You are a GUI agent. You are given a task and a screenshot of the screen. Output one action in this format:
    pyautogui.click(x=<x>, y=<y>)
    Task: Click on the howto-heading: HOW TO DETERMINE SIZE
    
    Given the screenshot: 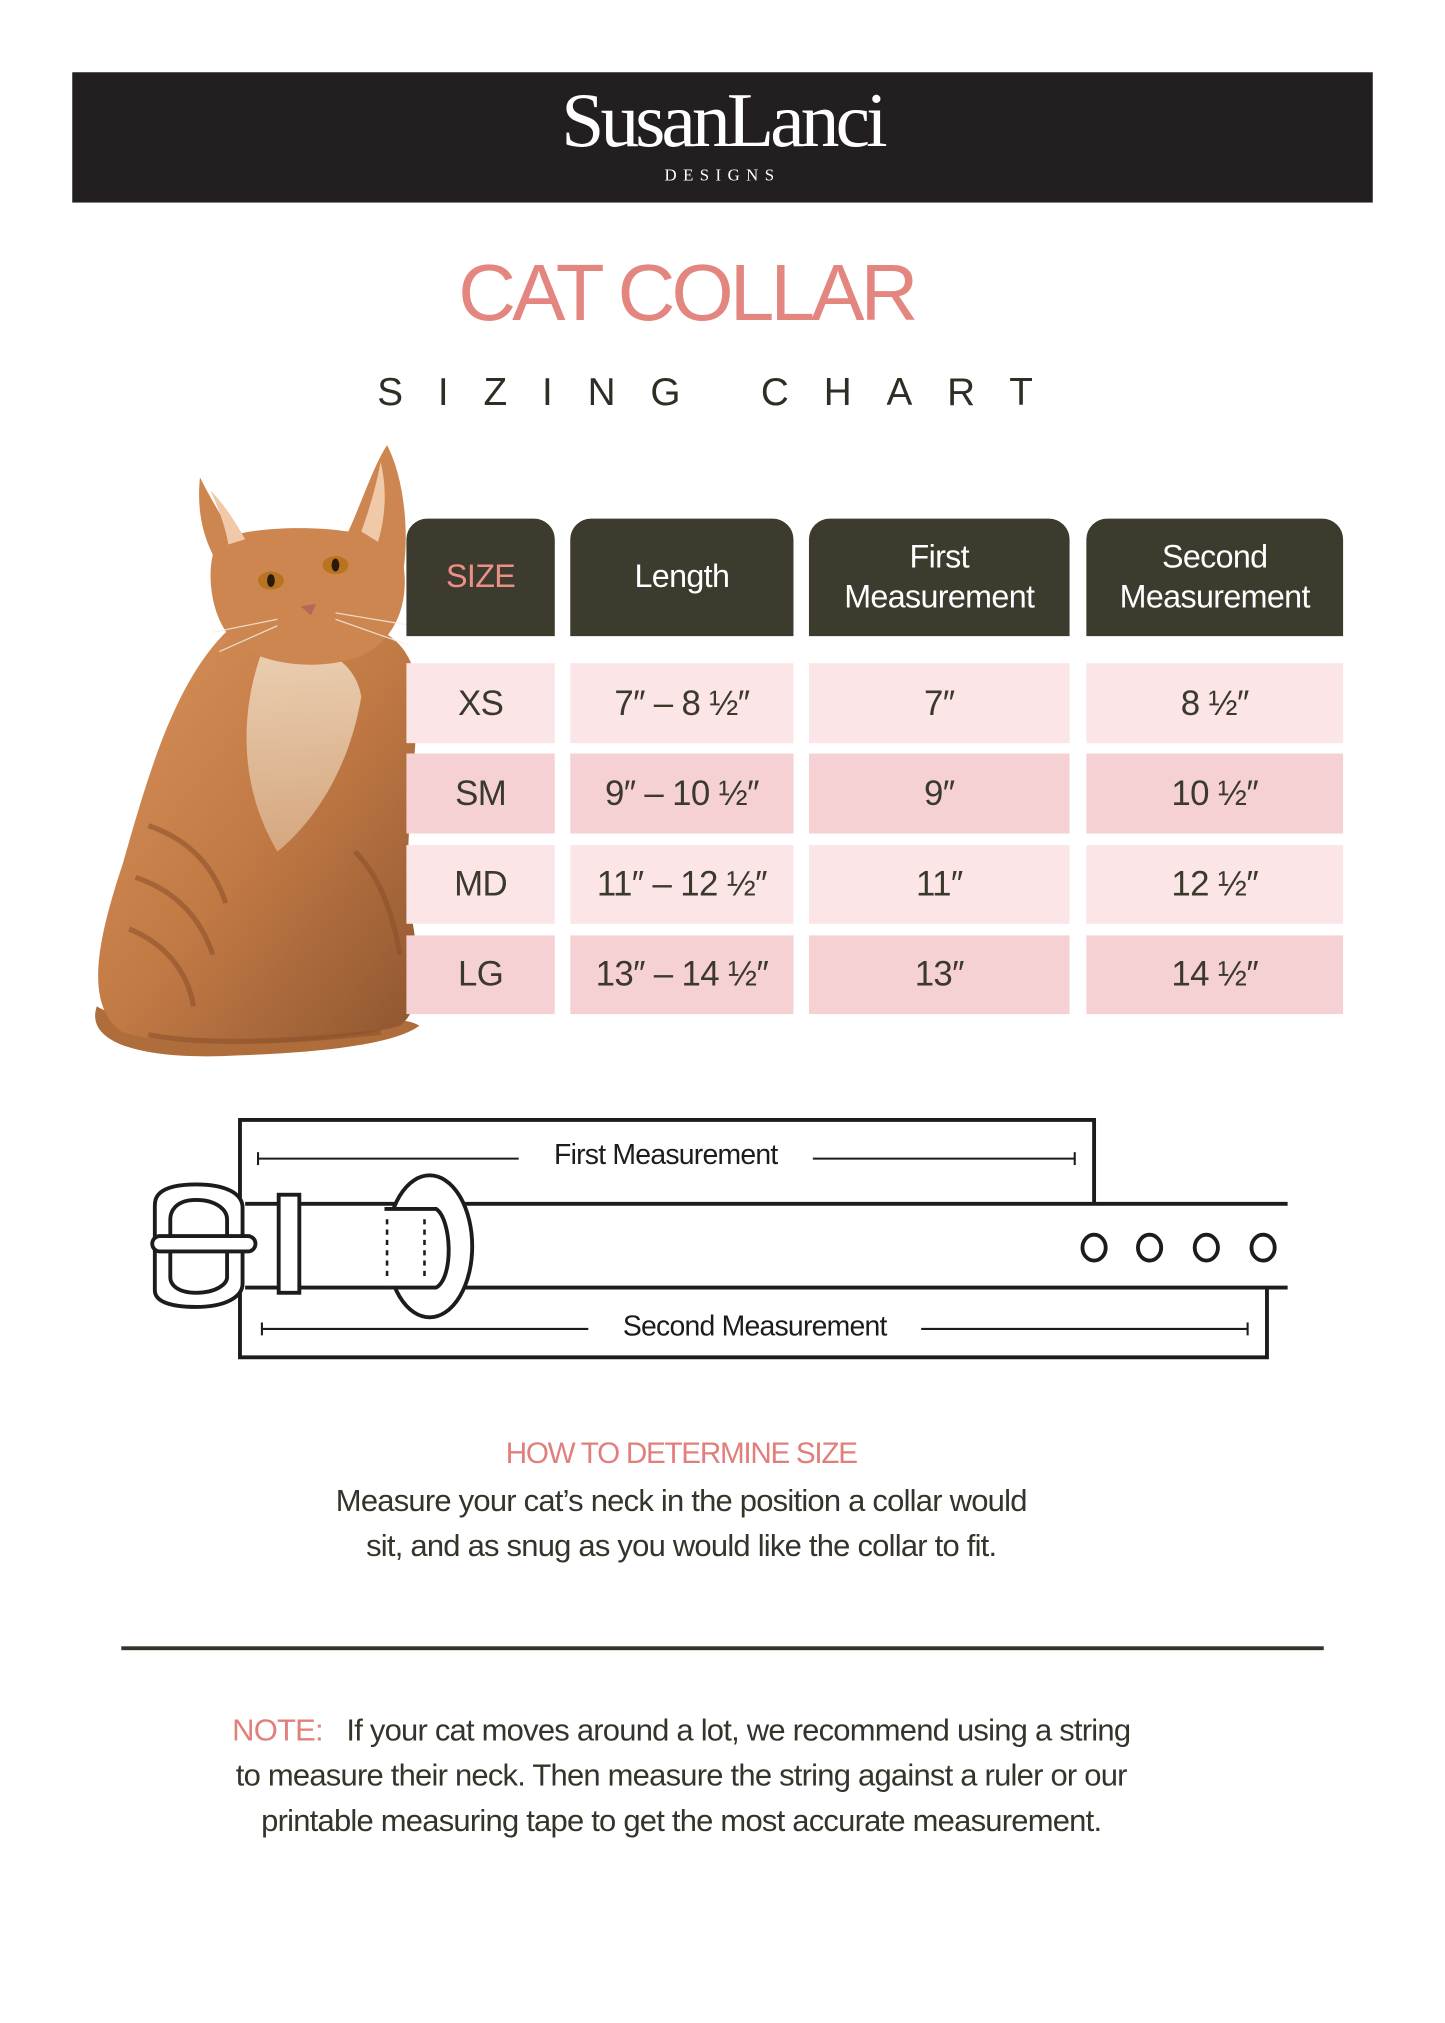 What is the action you would take?
    pyautogui.click(x=681, y=1452)
    